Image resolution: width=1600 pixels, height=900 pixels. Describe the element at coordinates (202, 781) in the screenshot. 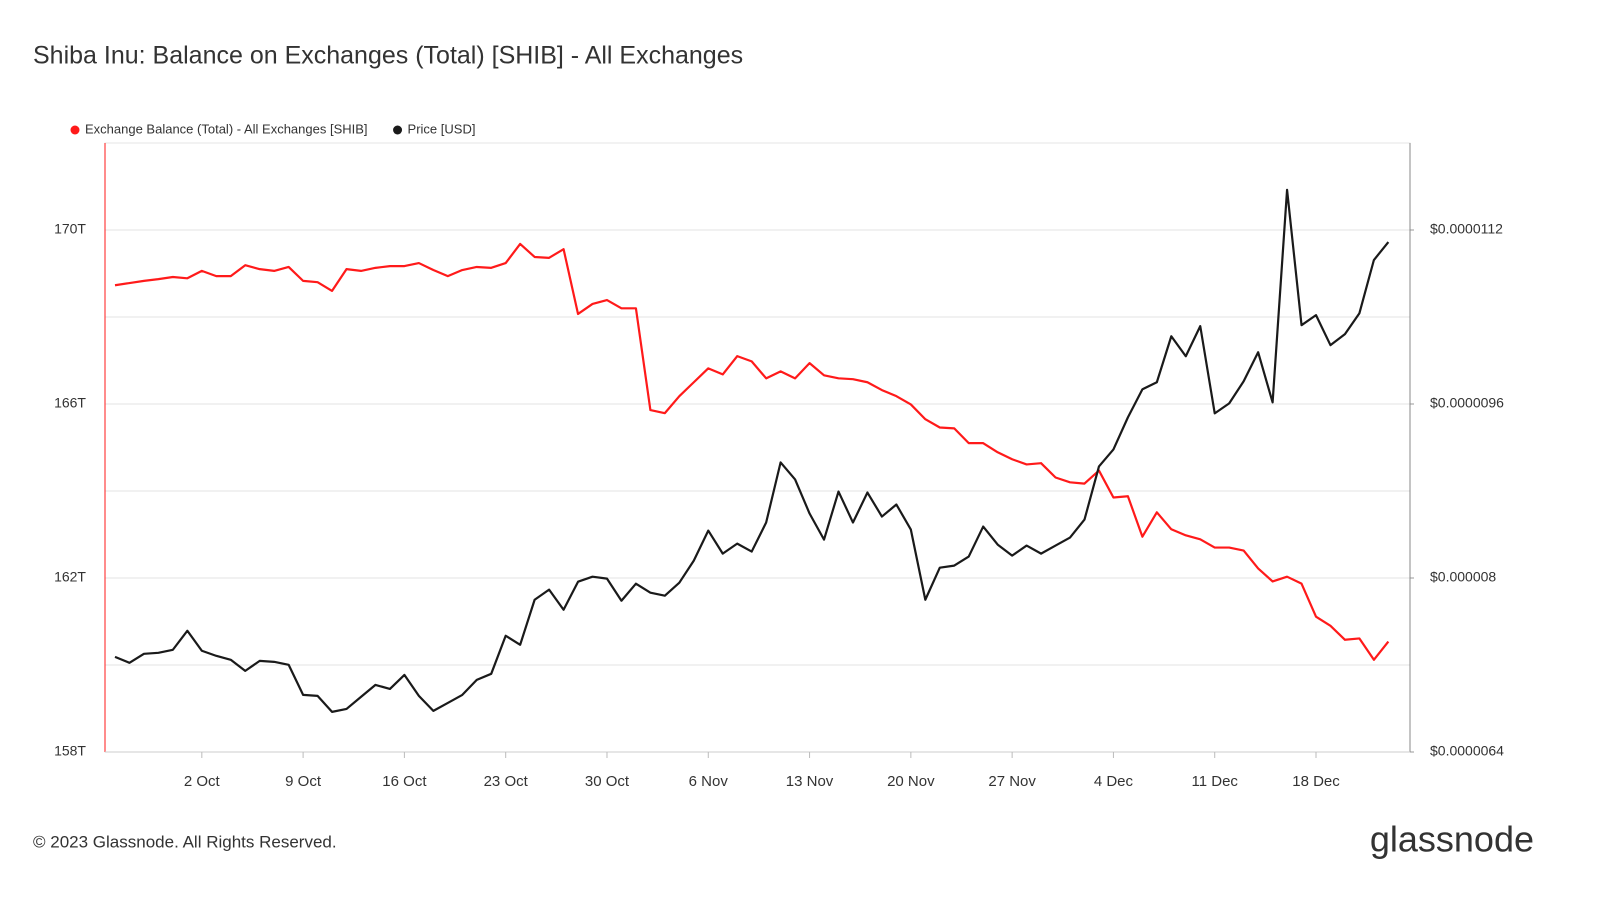

I see `x-tick-label: 2 Oct` at that location.